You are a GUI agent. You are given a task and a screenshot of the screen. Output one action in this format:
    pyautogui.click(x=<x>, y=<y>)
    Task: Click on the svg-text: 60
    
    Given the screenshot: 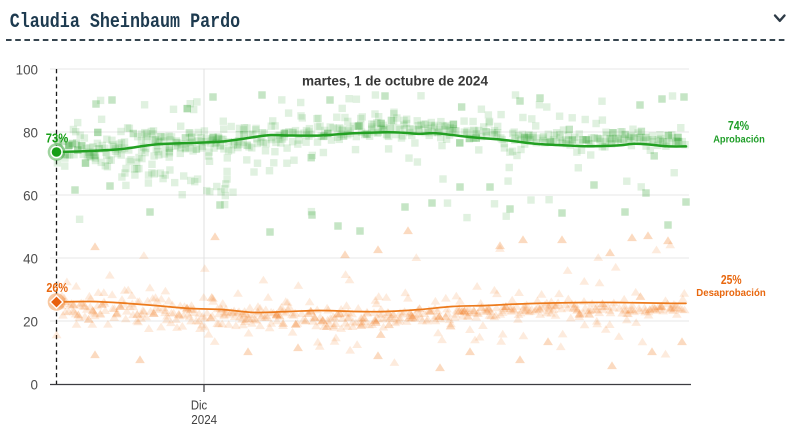 What is the action you would take?
    pyautogui.click(x=30, y=196)
    